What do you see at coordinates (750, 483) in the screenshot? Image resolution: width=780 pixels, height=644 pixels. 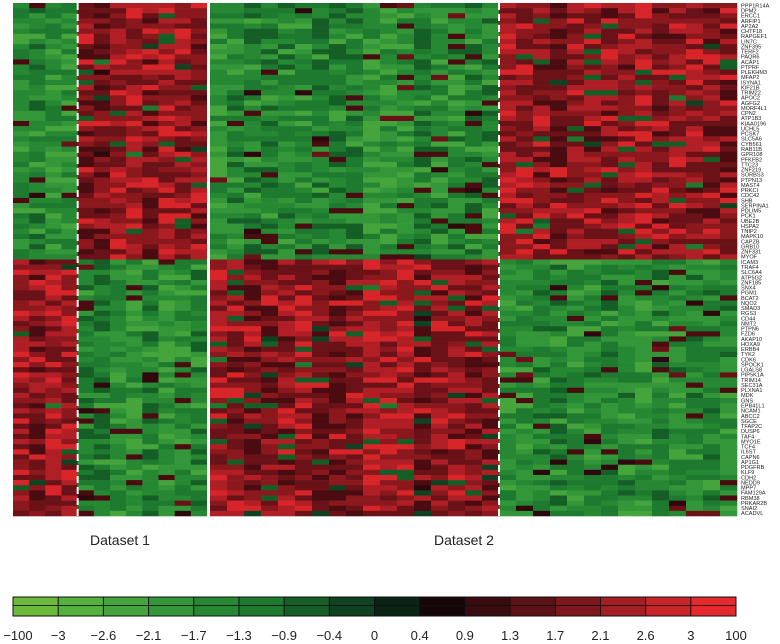 I see `gene-label: NEDD9` at bounding box center [750, 483].